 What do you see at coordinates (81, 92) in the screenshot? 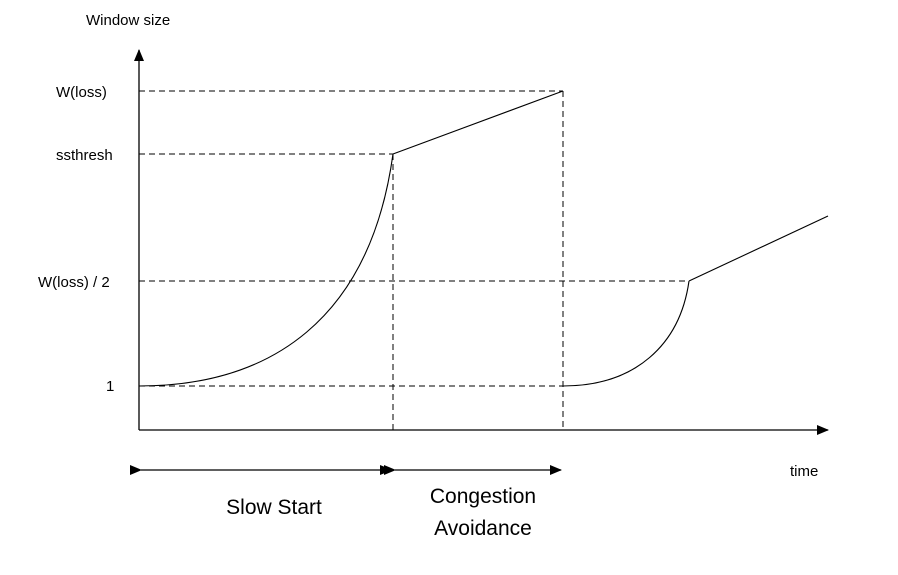
I see `y-level-w-loss: W(loss)` at bounding box center [81, 92].